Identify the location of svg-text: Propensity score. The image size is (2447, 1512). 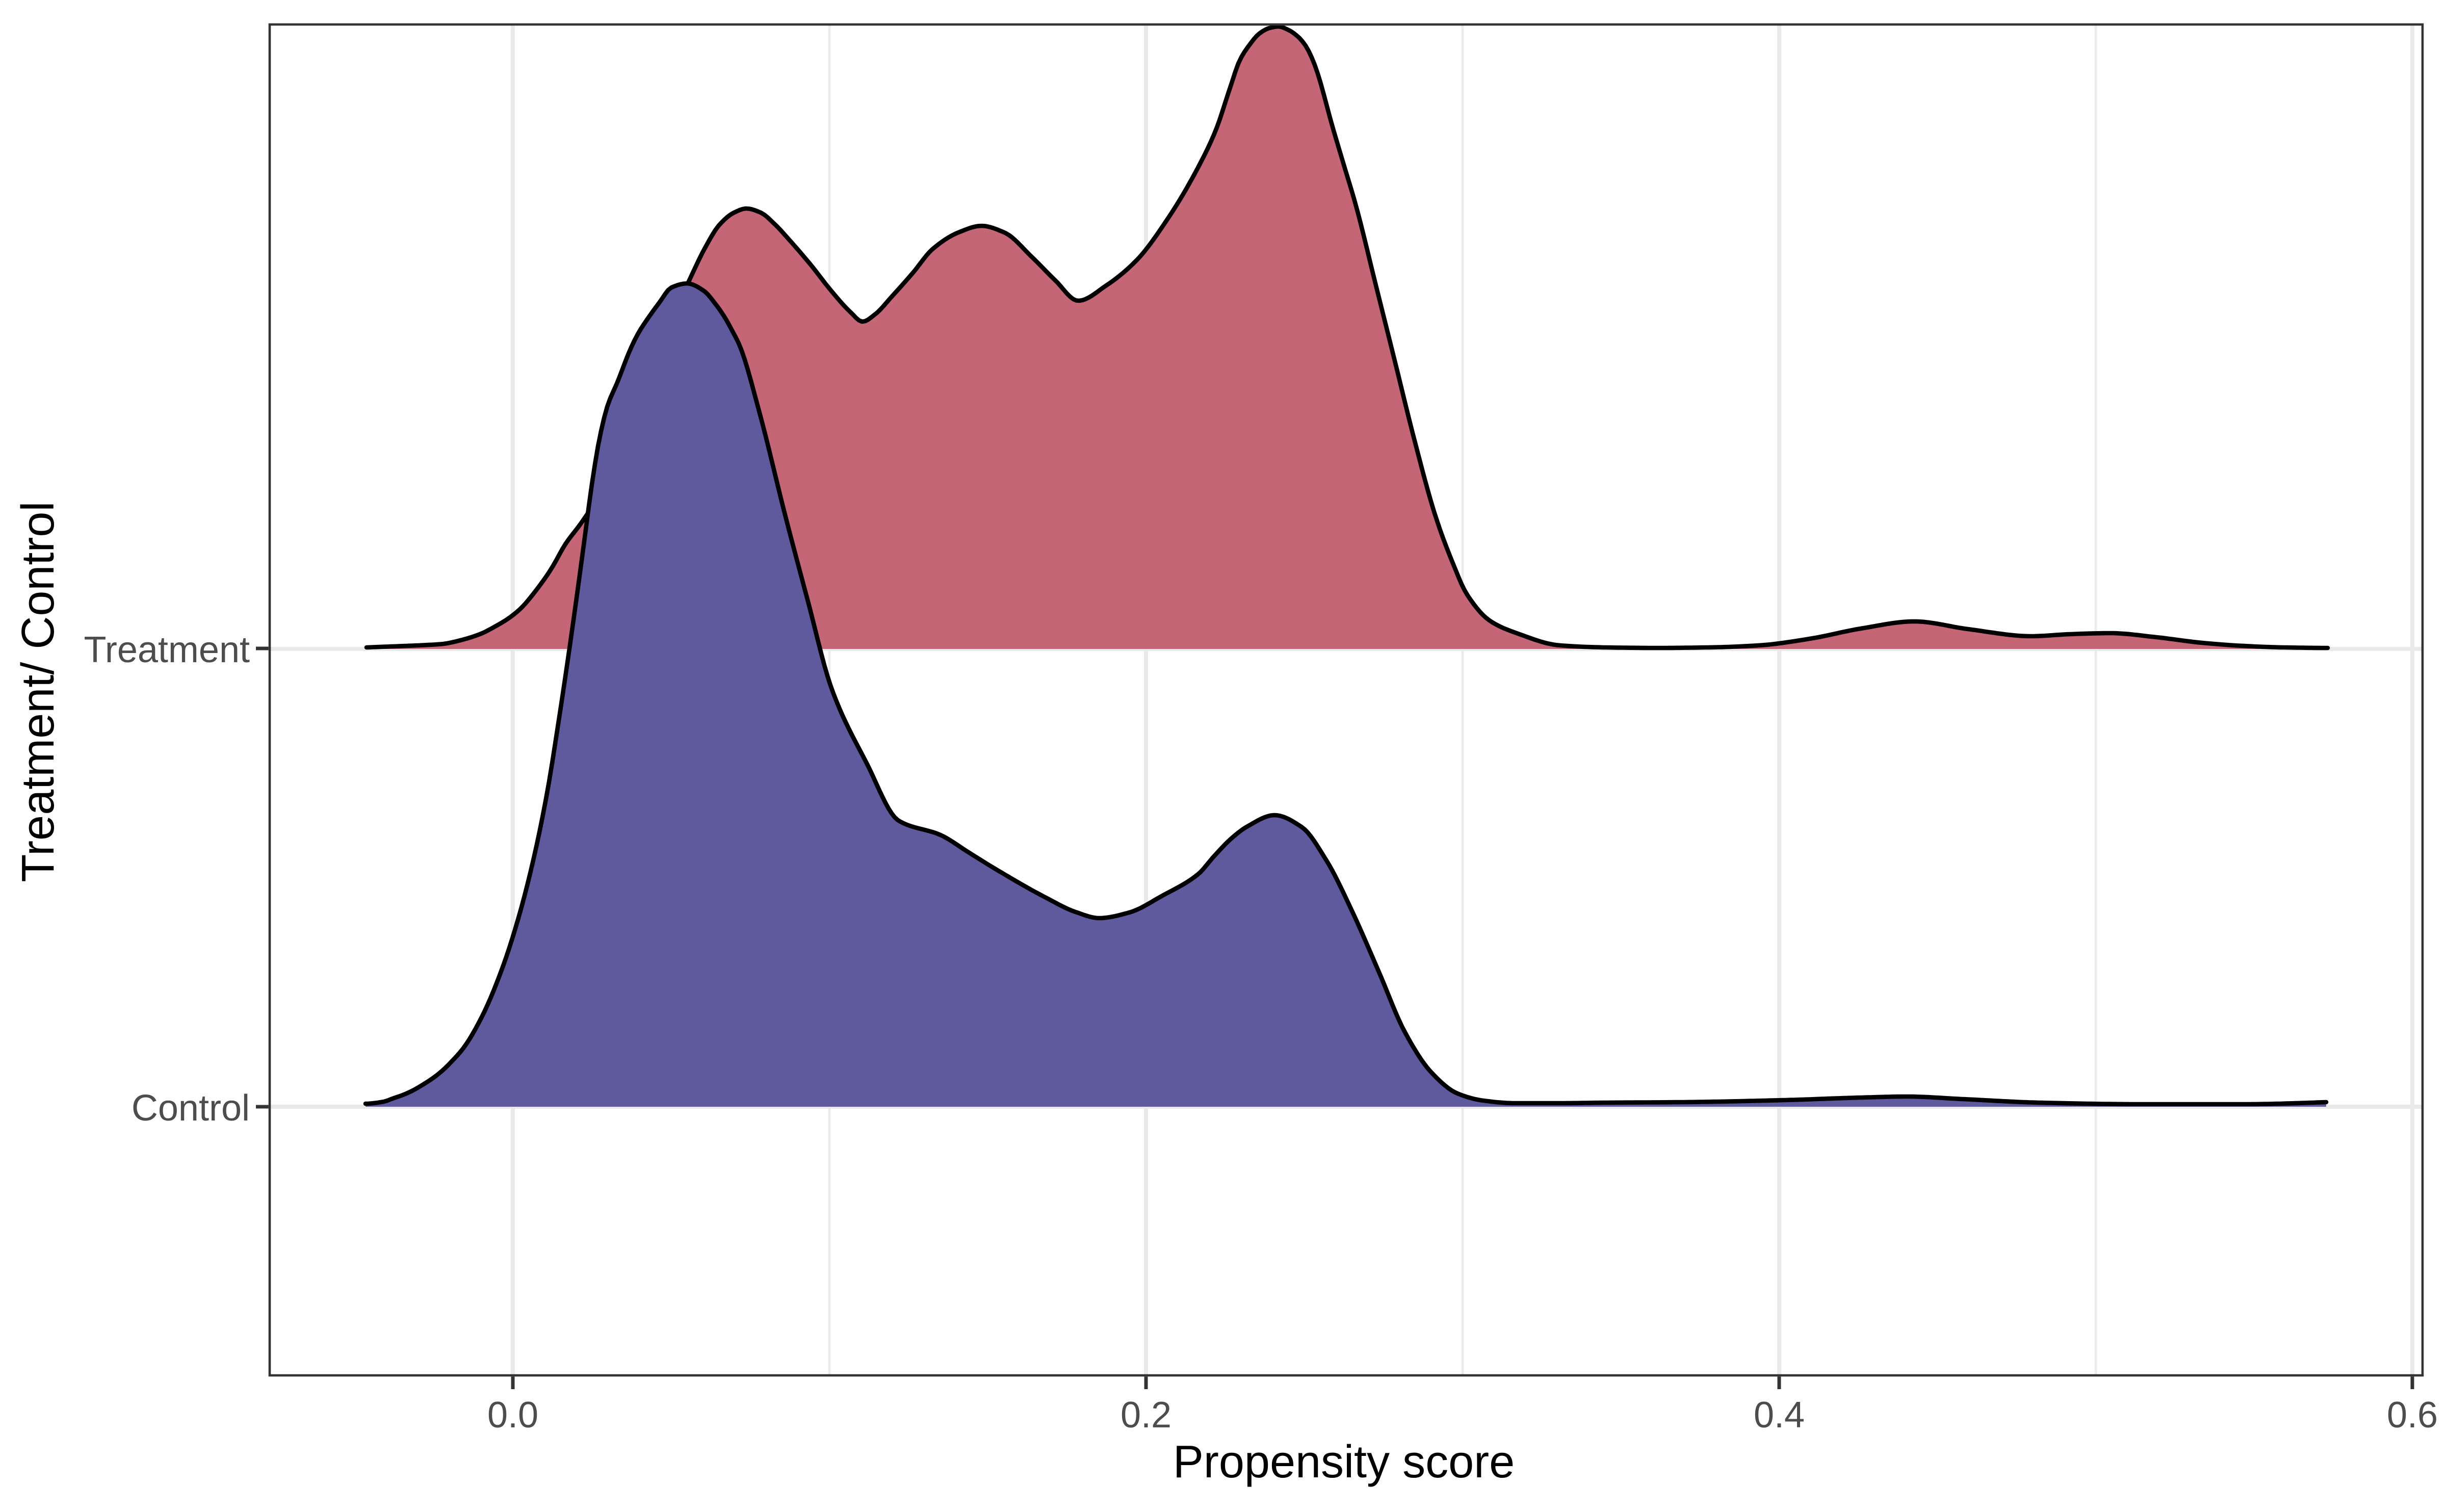
(1344, 1462).